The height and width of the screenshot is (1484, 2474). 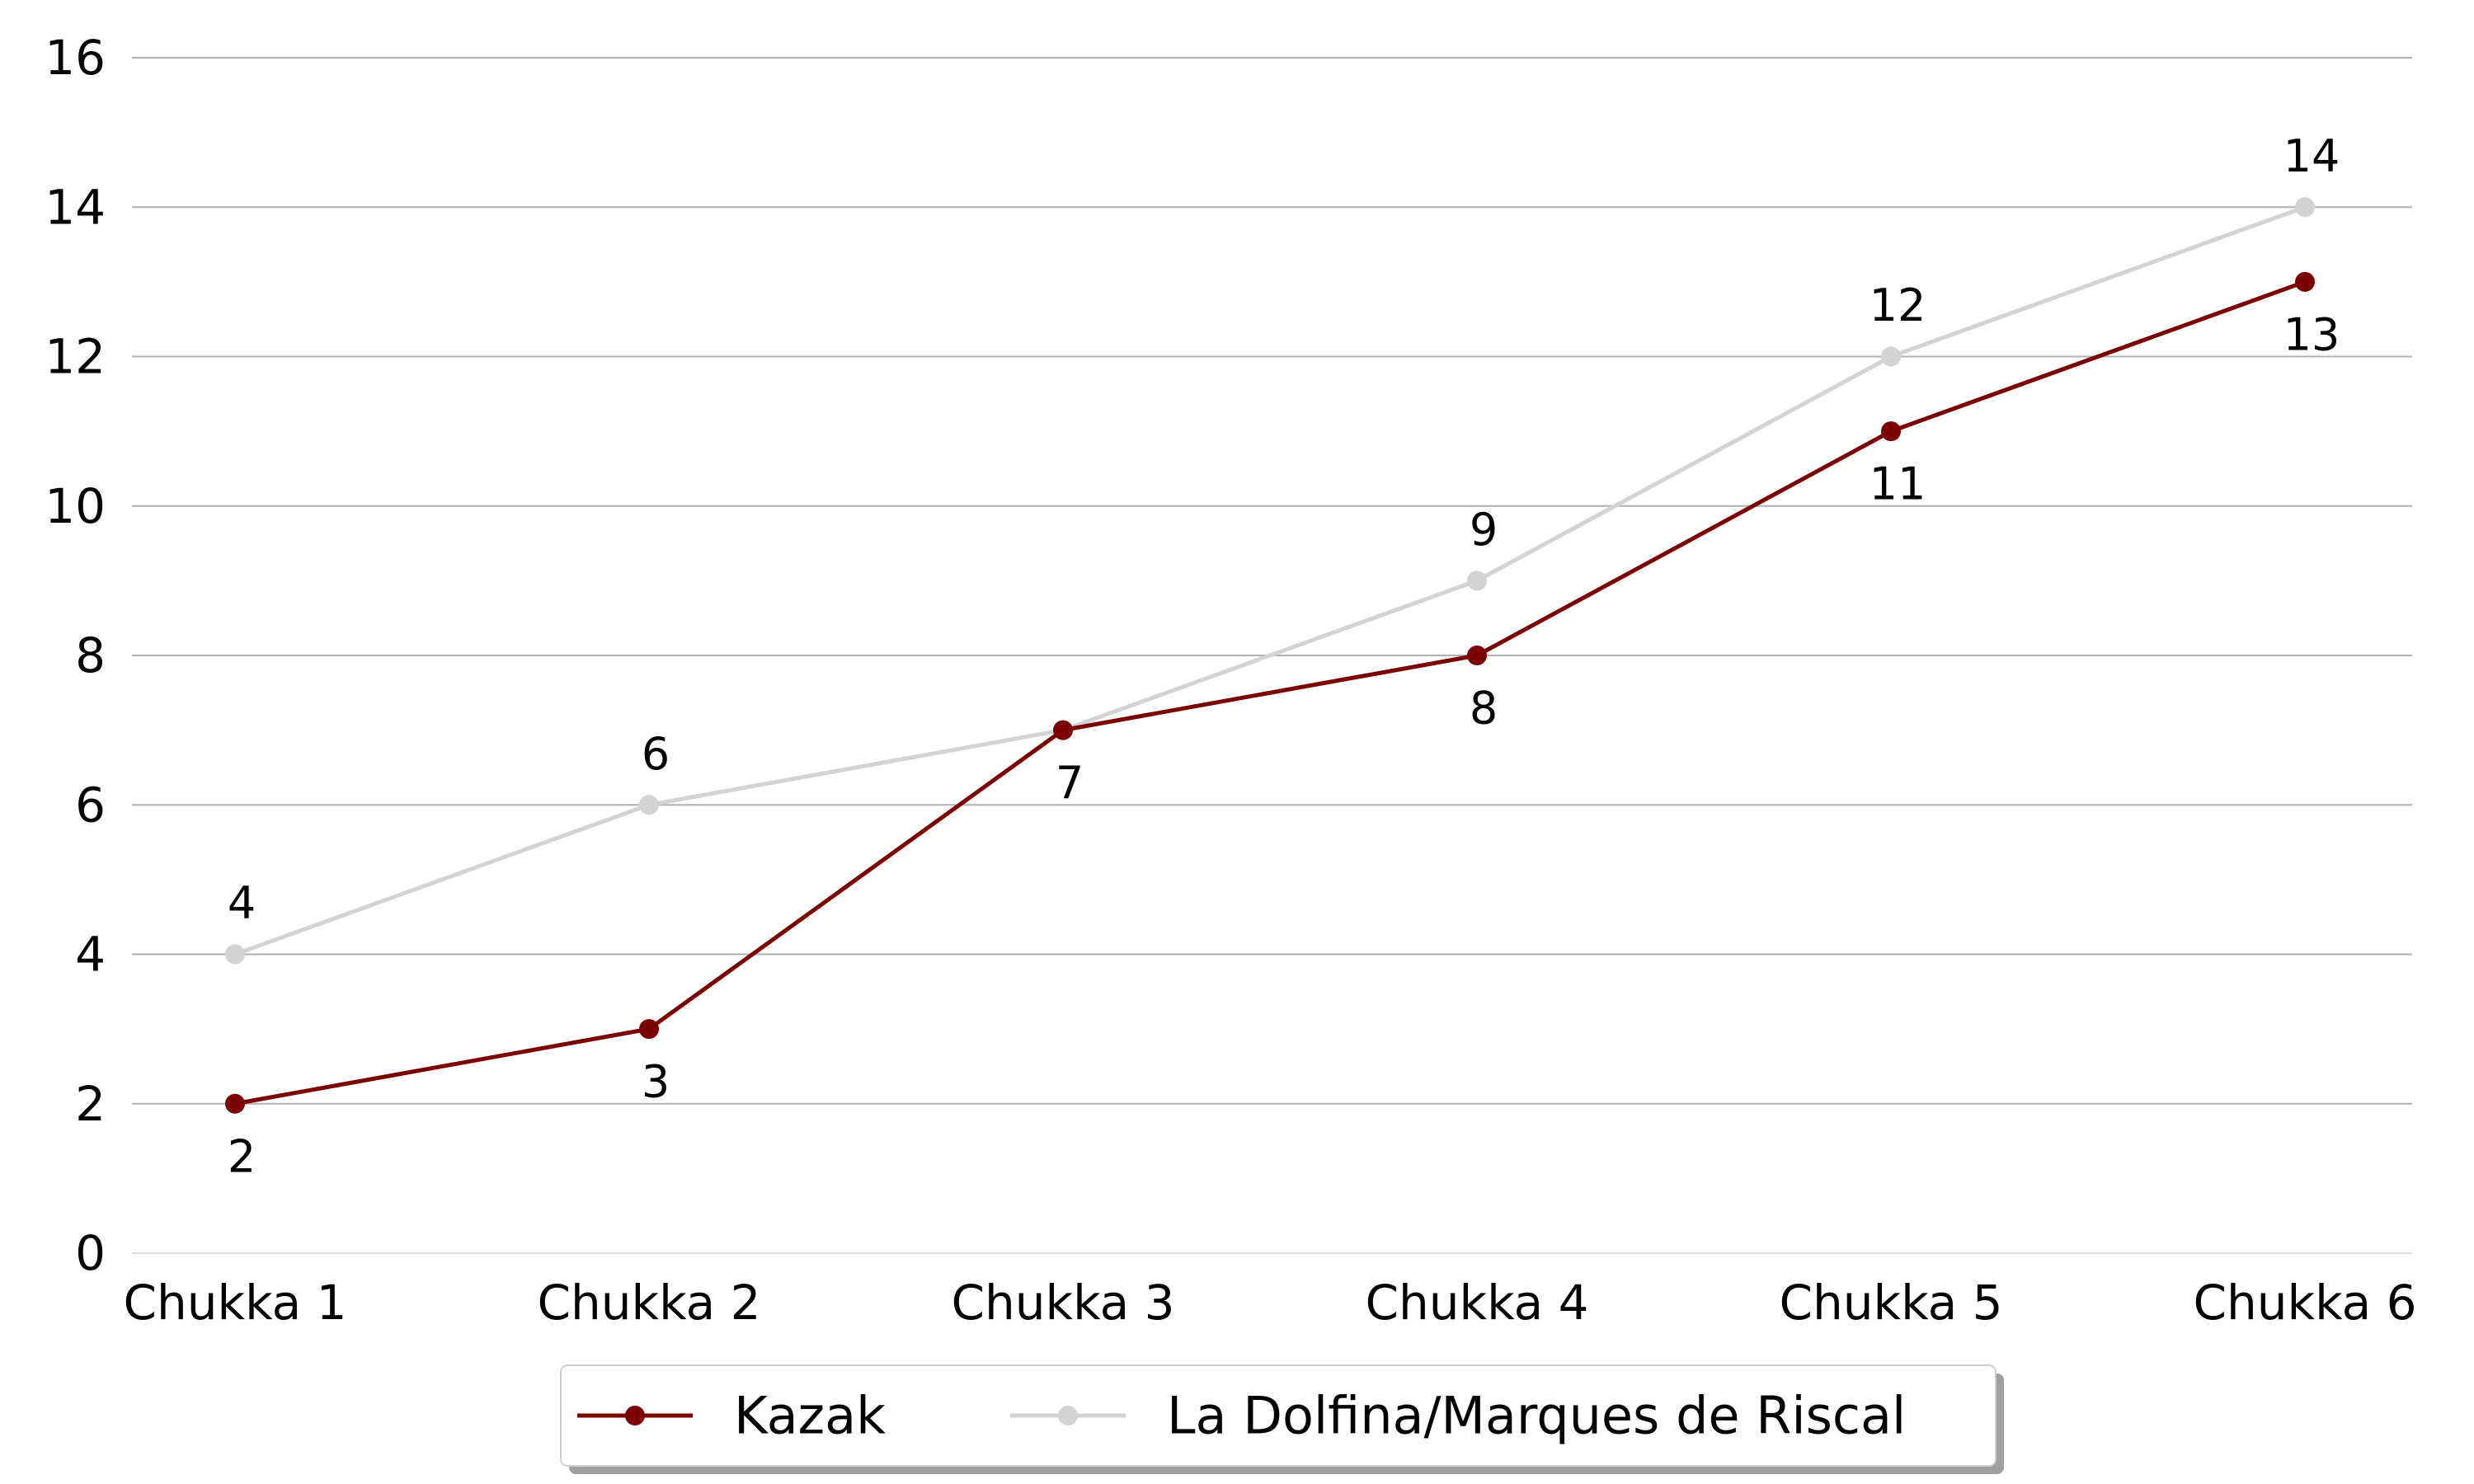 I want to click on x-tick-label: Chukka 4, so click(x=1476, y=1303).